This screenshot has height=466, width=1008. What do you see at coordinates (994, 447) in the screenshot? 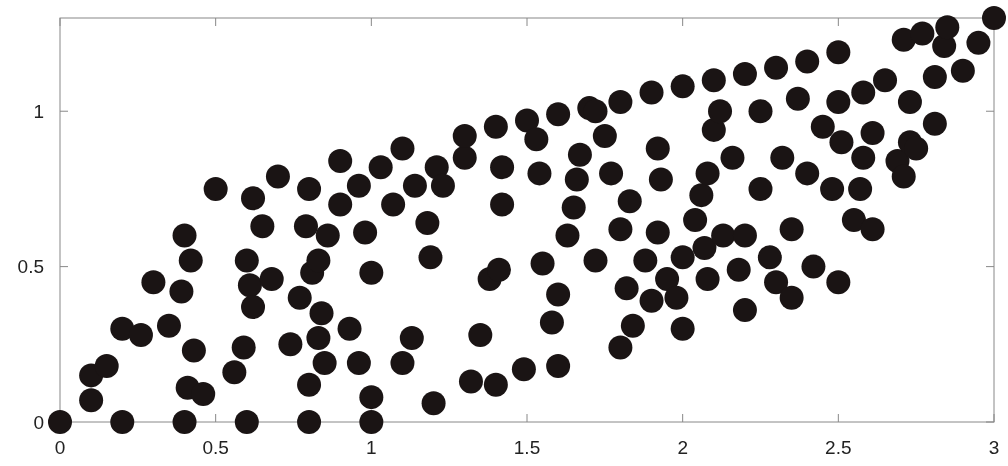
I see `x-tick-label: 3` at bounding box center [994, 447].